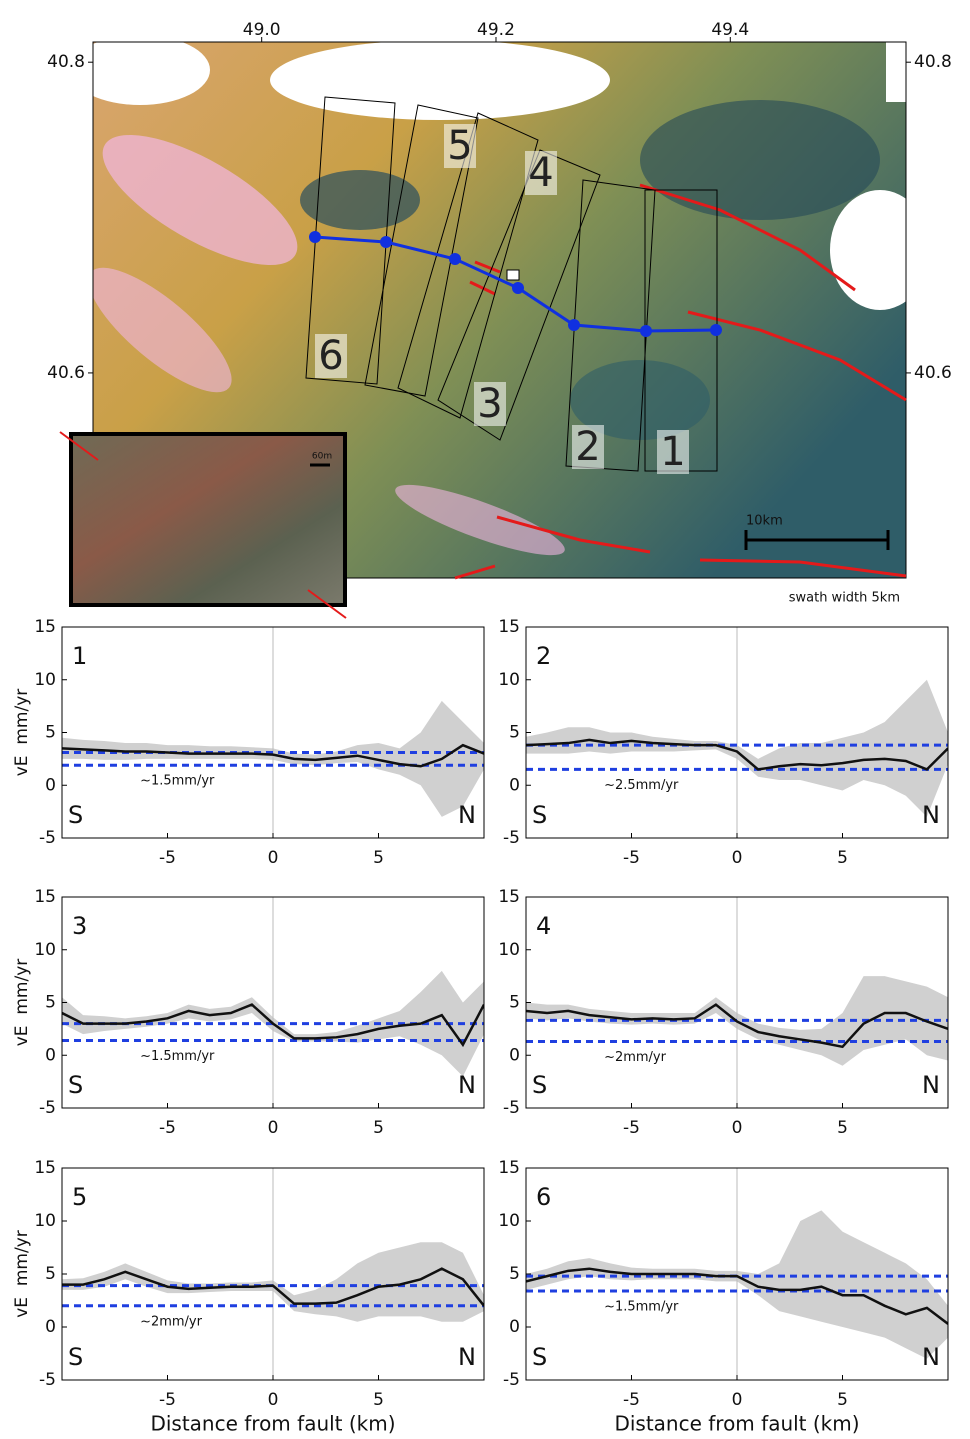 The height and width of the screenshot is (1439, 970). Describe the element at coordinates (79, 656) in the screenshot. I see `panel-number: 1` at that location.